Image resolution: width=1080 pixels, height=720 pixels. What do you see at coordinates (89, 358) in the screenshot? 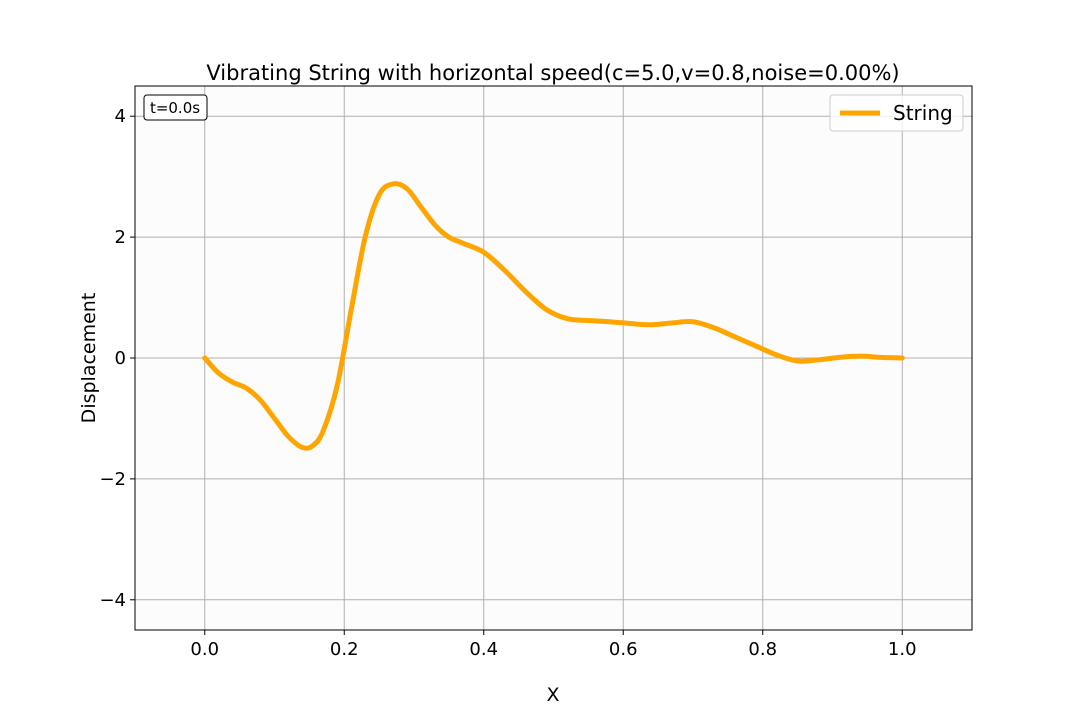
I see `y-axis-label: Displacement` at bounding box center [89, 358].